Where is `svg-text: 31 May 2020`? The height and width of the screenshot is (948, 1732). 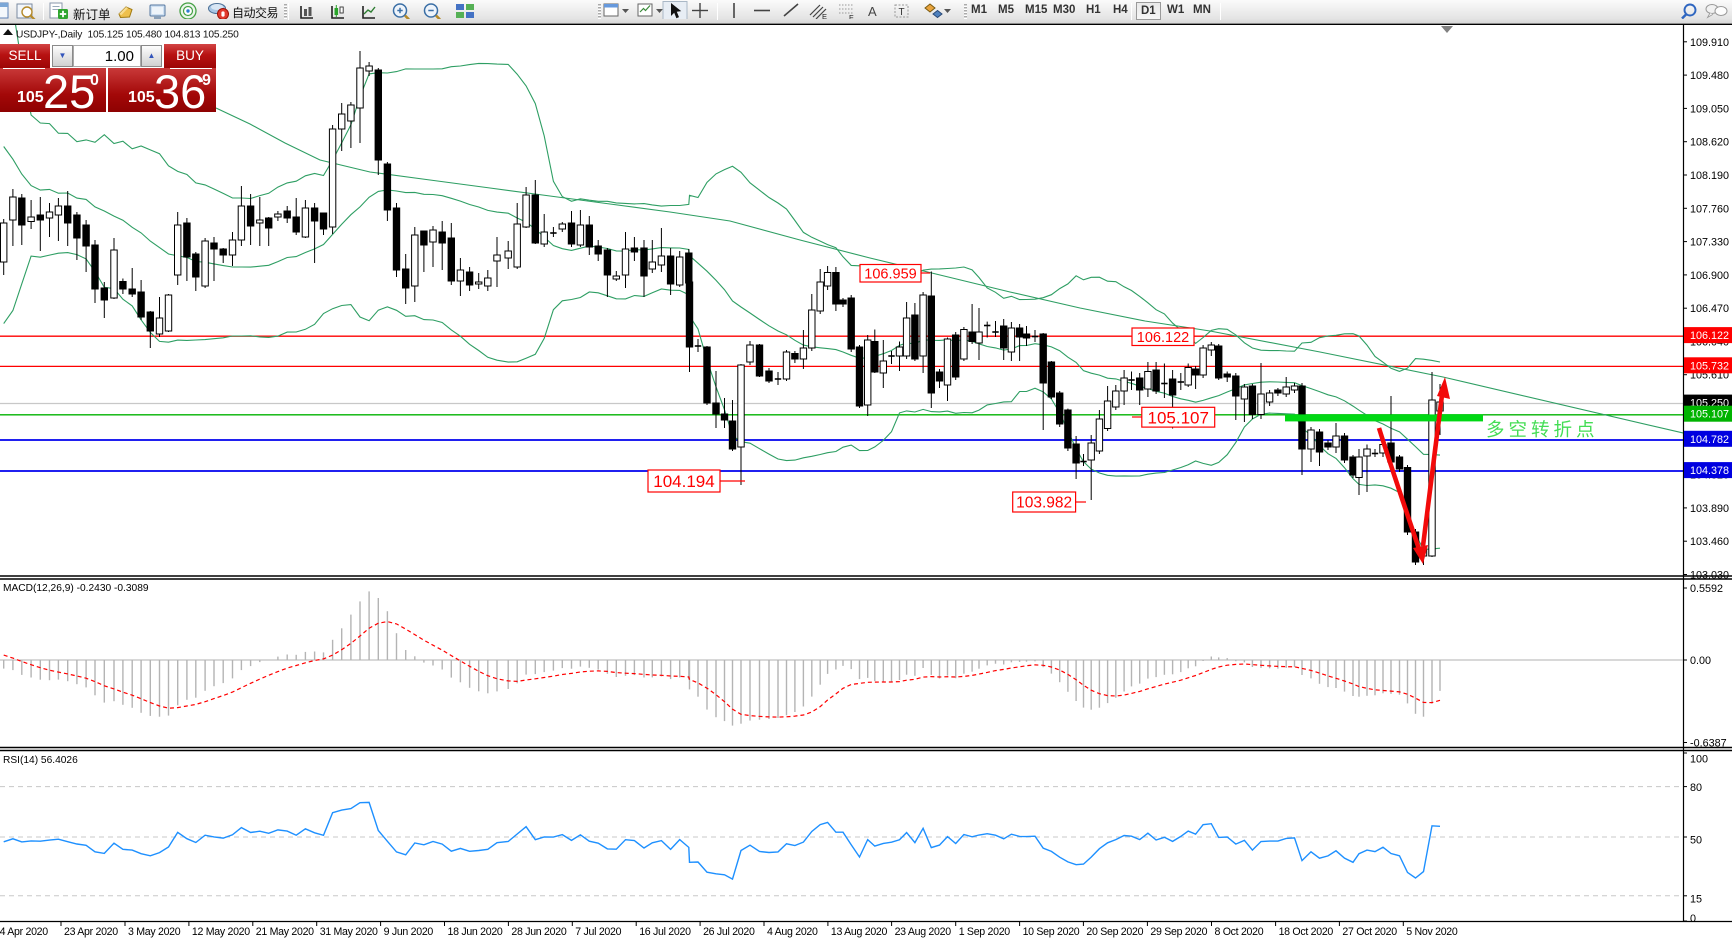 svg-text: 31 May 2020 is located at coordinates (349, 932).